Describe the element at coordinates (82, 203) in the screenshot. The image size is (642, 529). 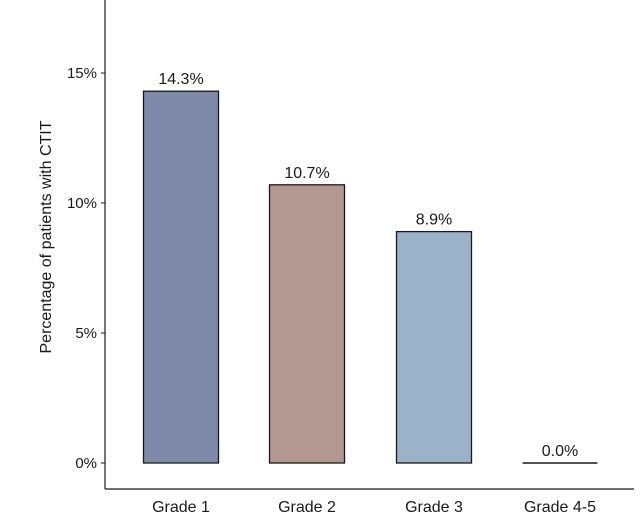
I see `y-tick-label: 10%` at that location.